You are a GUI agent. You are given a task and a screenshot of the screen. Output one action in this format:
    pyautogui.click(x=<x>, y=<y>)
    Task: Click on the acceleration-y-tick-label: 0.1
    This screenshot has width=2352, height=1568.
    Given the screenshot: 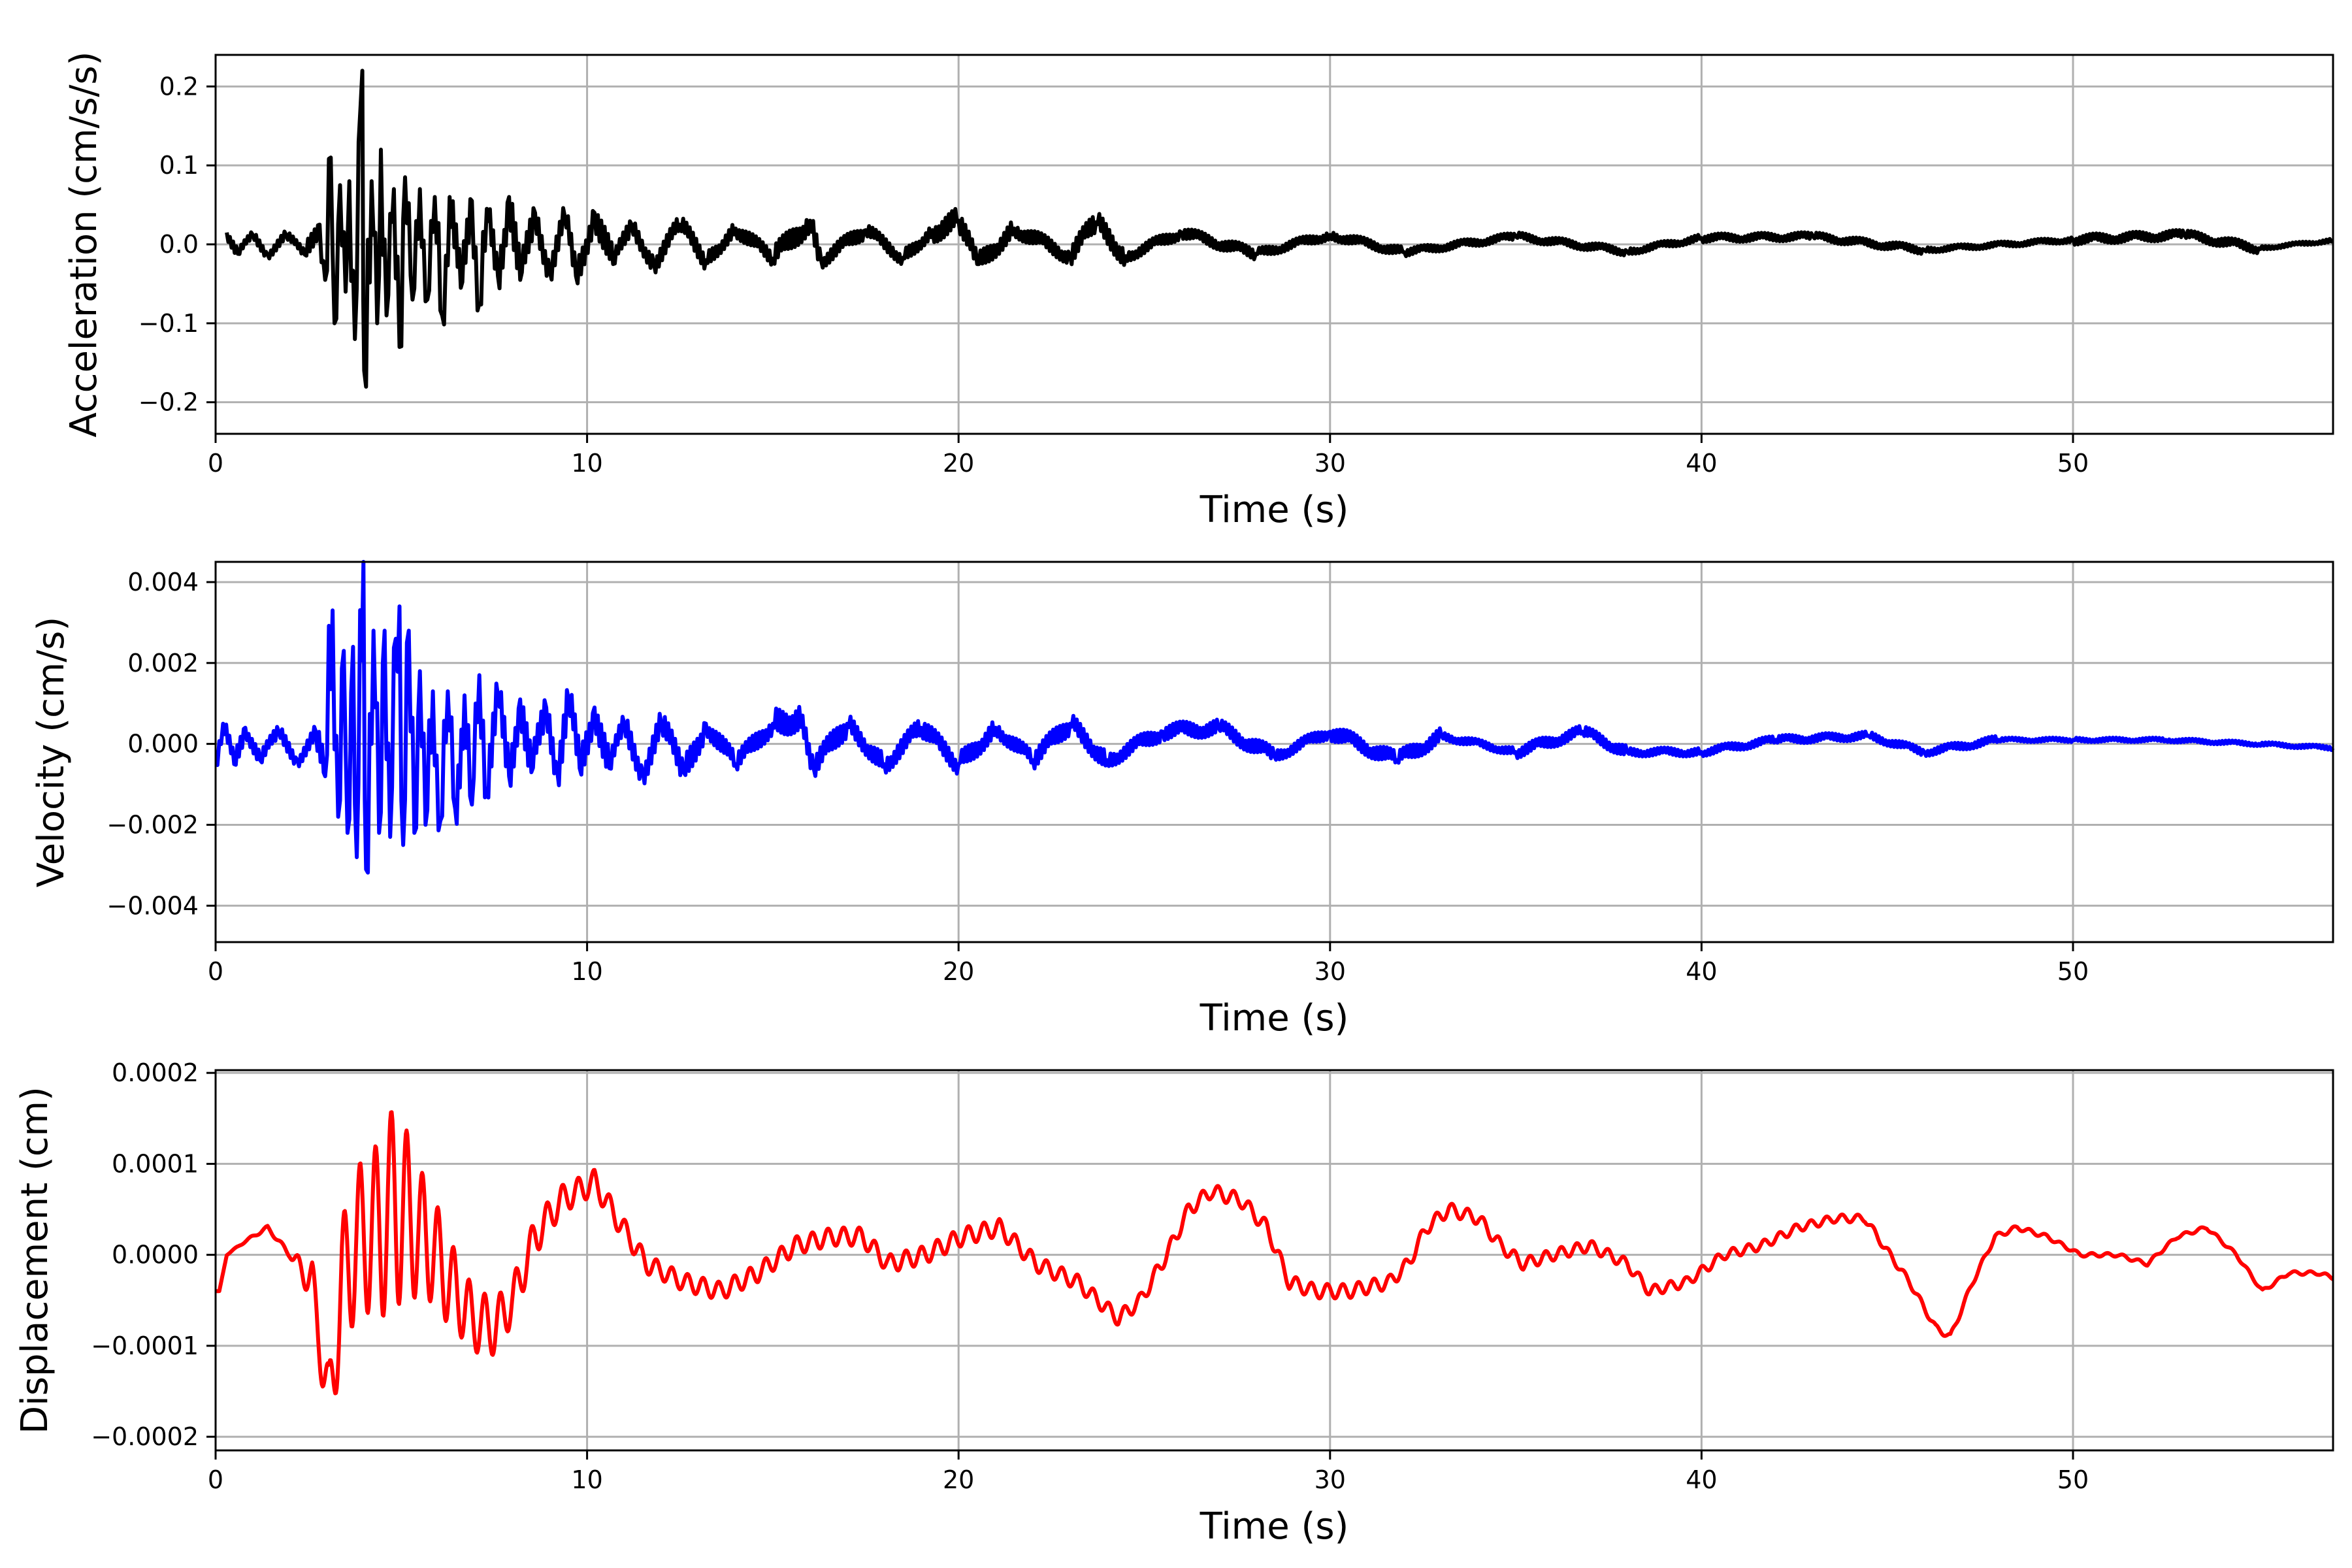 What is the action you would take?
    pyautogui.click(x=179, y=165)
    